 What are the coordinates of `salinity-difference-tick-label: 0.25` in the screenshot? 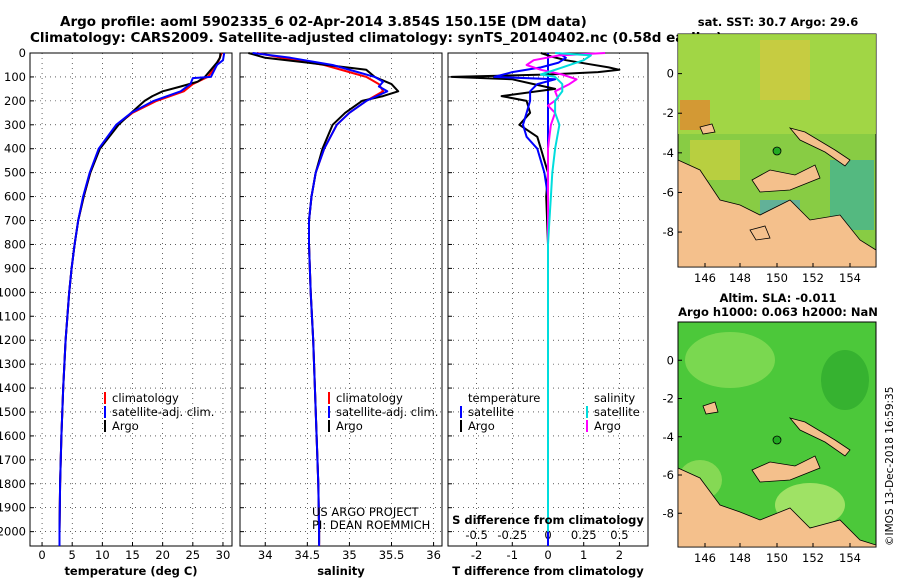 It's located at (584, 535).